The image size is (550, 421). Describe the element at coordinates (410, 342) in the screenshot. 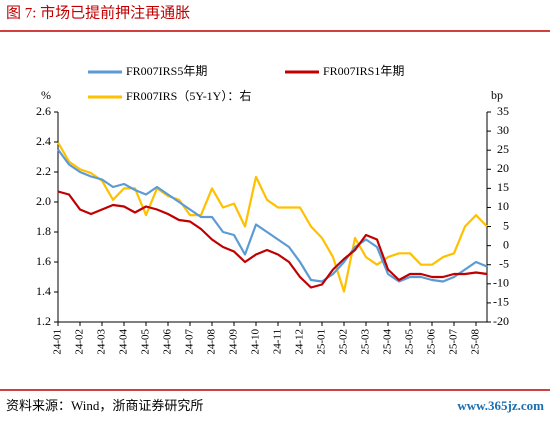

I see `x-tick-label: 25-05` at that location.